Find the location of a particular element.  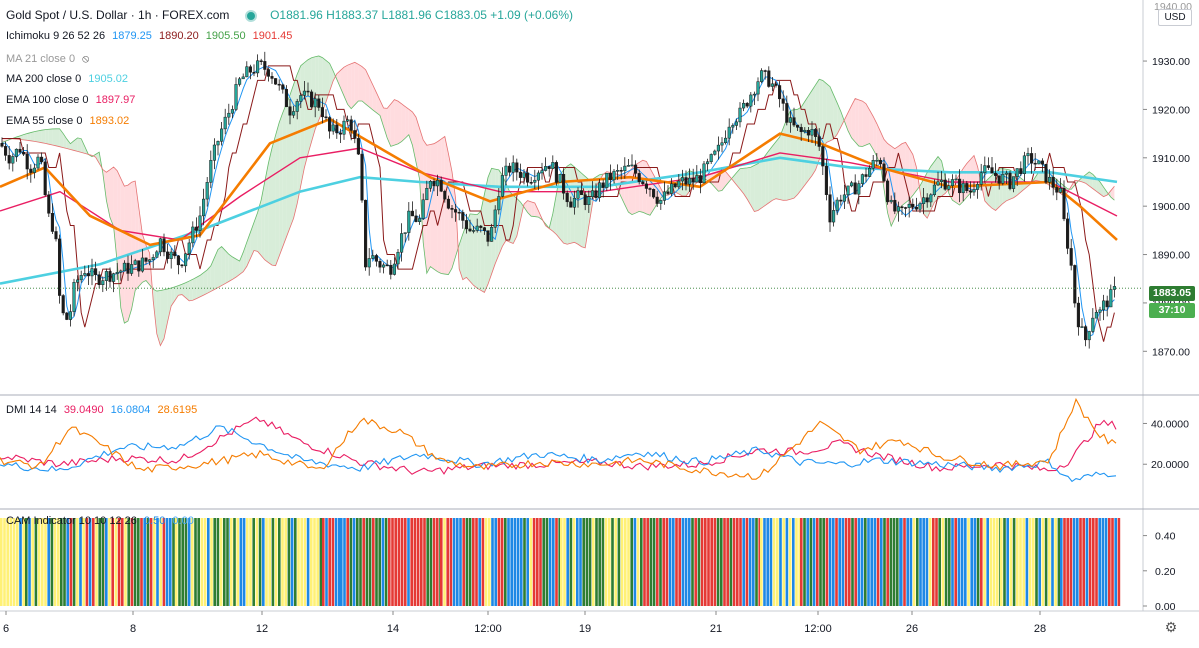

ema100-legend: EMA 100 close 0 1897.97 is located at coordinates (72, 100).